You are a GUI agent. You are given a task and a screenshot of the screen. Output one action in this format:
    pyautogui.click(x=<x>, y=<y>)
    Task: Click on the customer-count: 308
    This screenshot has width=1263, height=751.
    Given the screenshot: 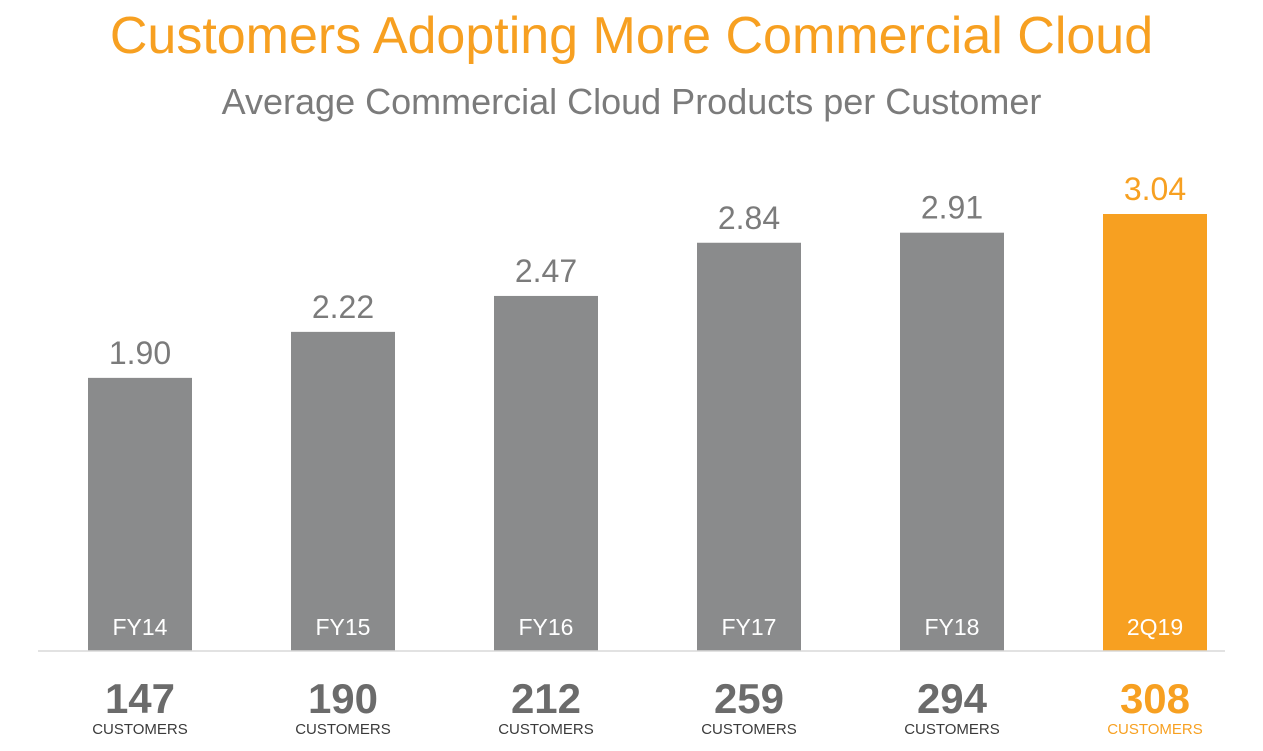 What is the action you would take?
    pyautogui.click(x=1155, y=698)
    